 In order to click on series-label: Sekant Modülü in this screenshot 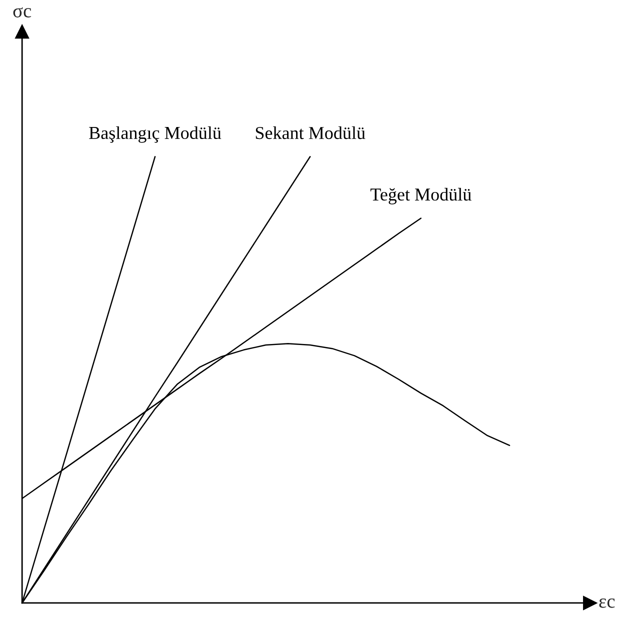, I will do `click(311, 133)`.